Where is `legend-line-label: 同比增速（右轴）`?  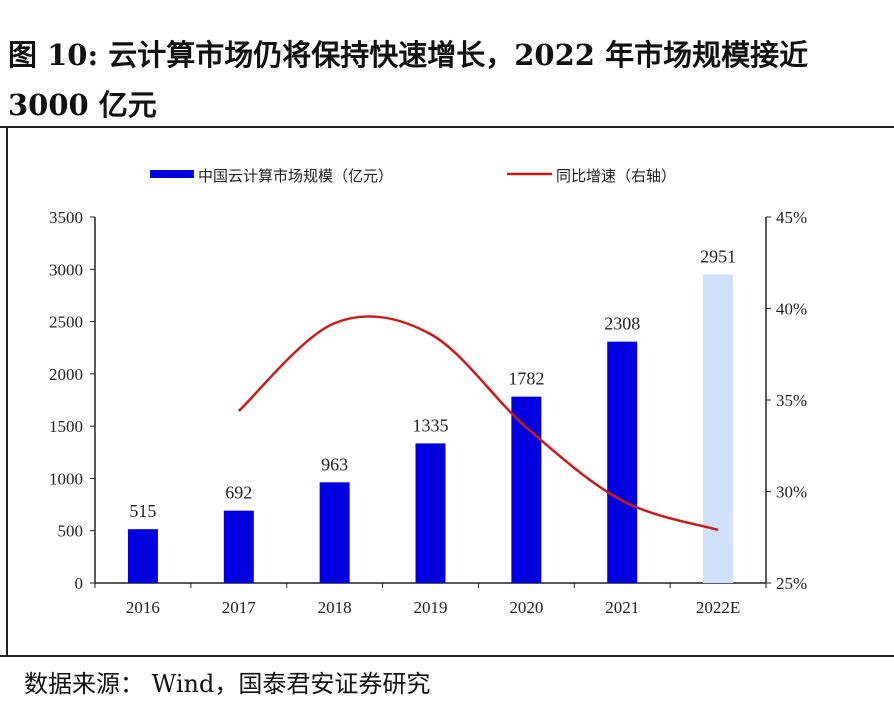 legend-line-label: 同比增速（右轴） is located at coordinates (616, 176).